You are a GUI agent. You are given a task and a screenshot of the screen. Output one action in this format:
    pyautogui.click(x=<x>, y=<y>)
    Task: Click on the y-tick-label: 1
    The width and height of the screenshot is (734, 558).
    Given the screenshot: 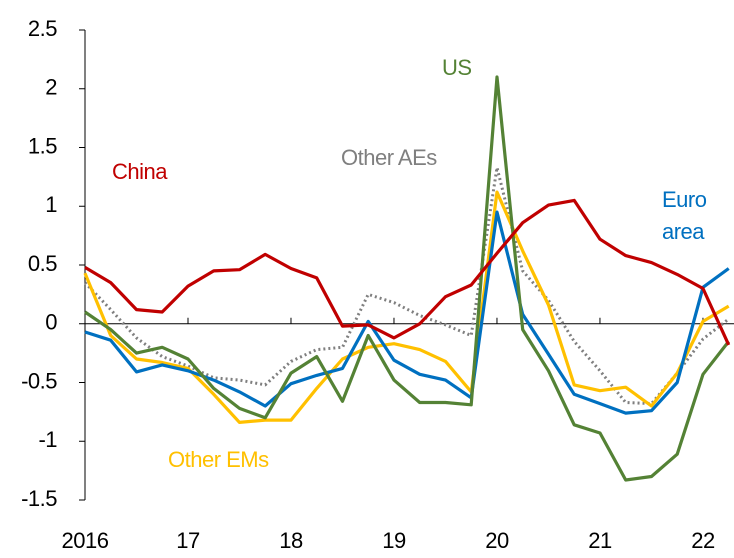 What is the action you would take?
    pyautogui.click(x=51, y=204)
    